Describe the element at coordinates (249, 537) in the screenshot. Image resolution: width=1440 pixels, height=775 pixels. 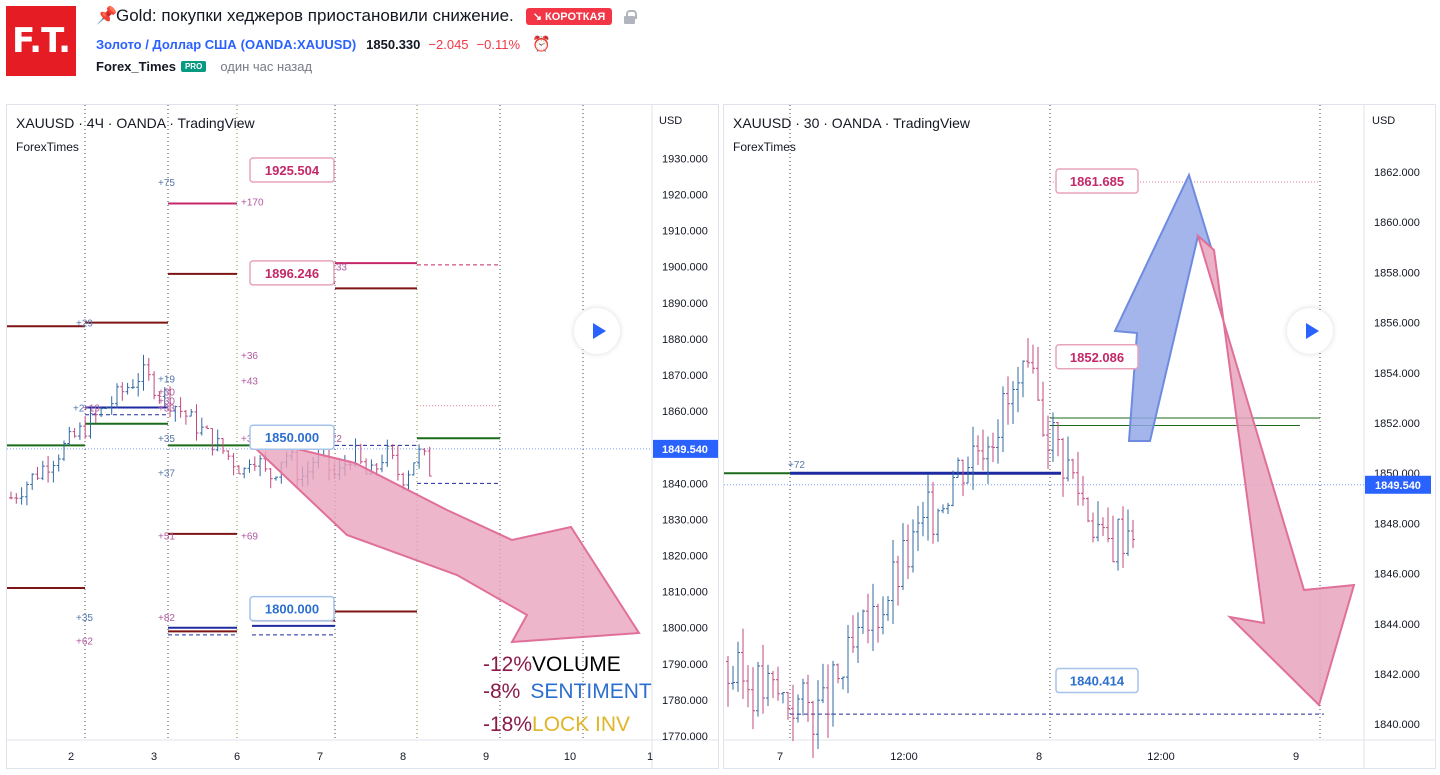
I see `level-label: +69` at that location.